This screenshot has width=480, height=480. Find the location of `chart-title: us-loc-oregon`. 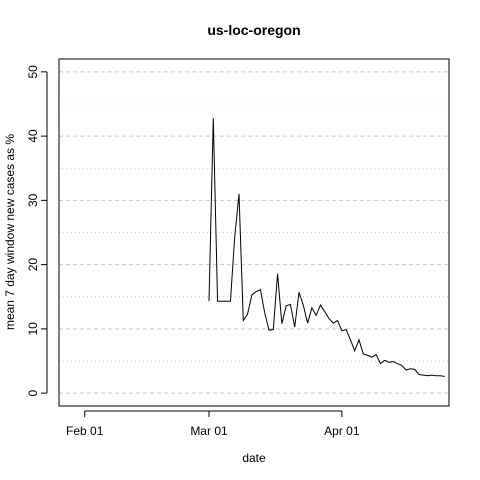

chart-title: us-loc-oregon is located at coordinates (253, 30).